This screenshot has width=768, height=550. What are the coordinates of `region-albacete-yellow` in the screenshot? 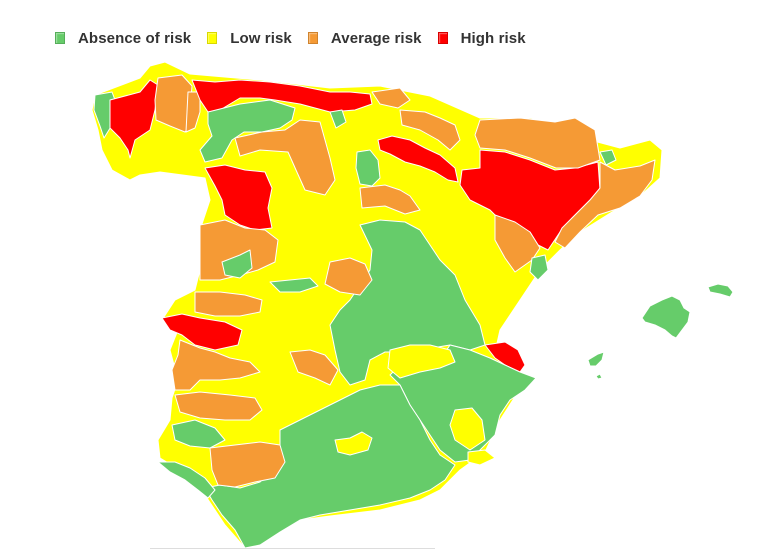 It's located at (421, 361).